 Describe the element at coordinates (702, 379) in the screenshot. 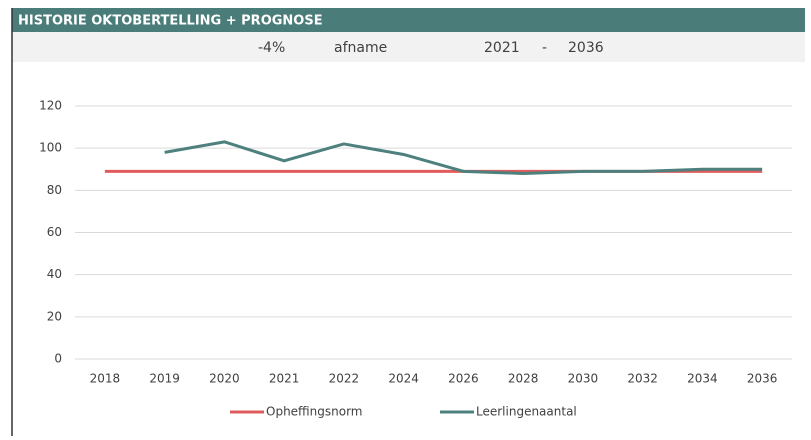

I see `x-tick-label: 2034` at that location.